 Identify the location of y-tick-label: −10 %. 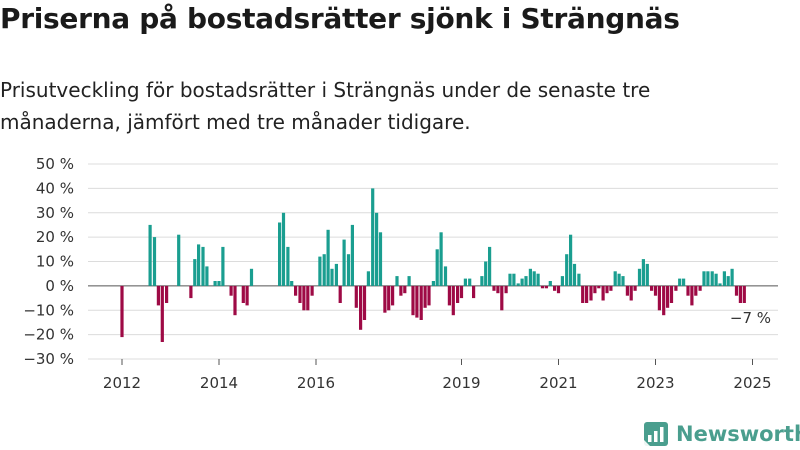
(48, 310).